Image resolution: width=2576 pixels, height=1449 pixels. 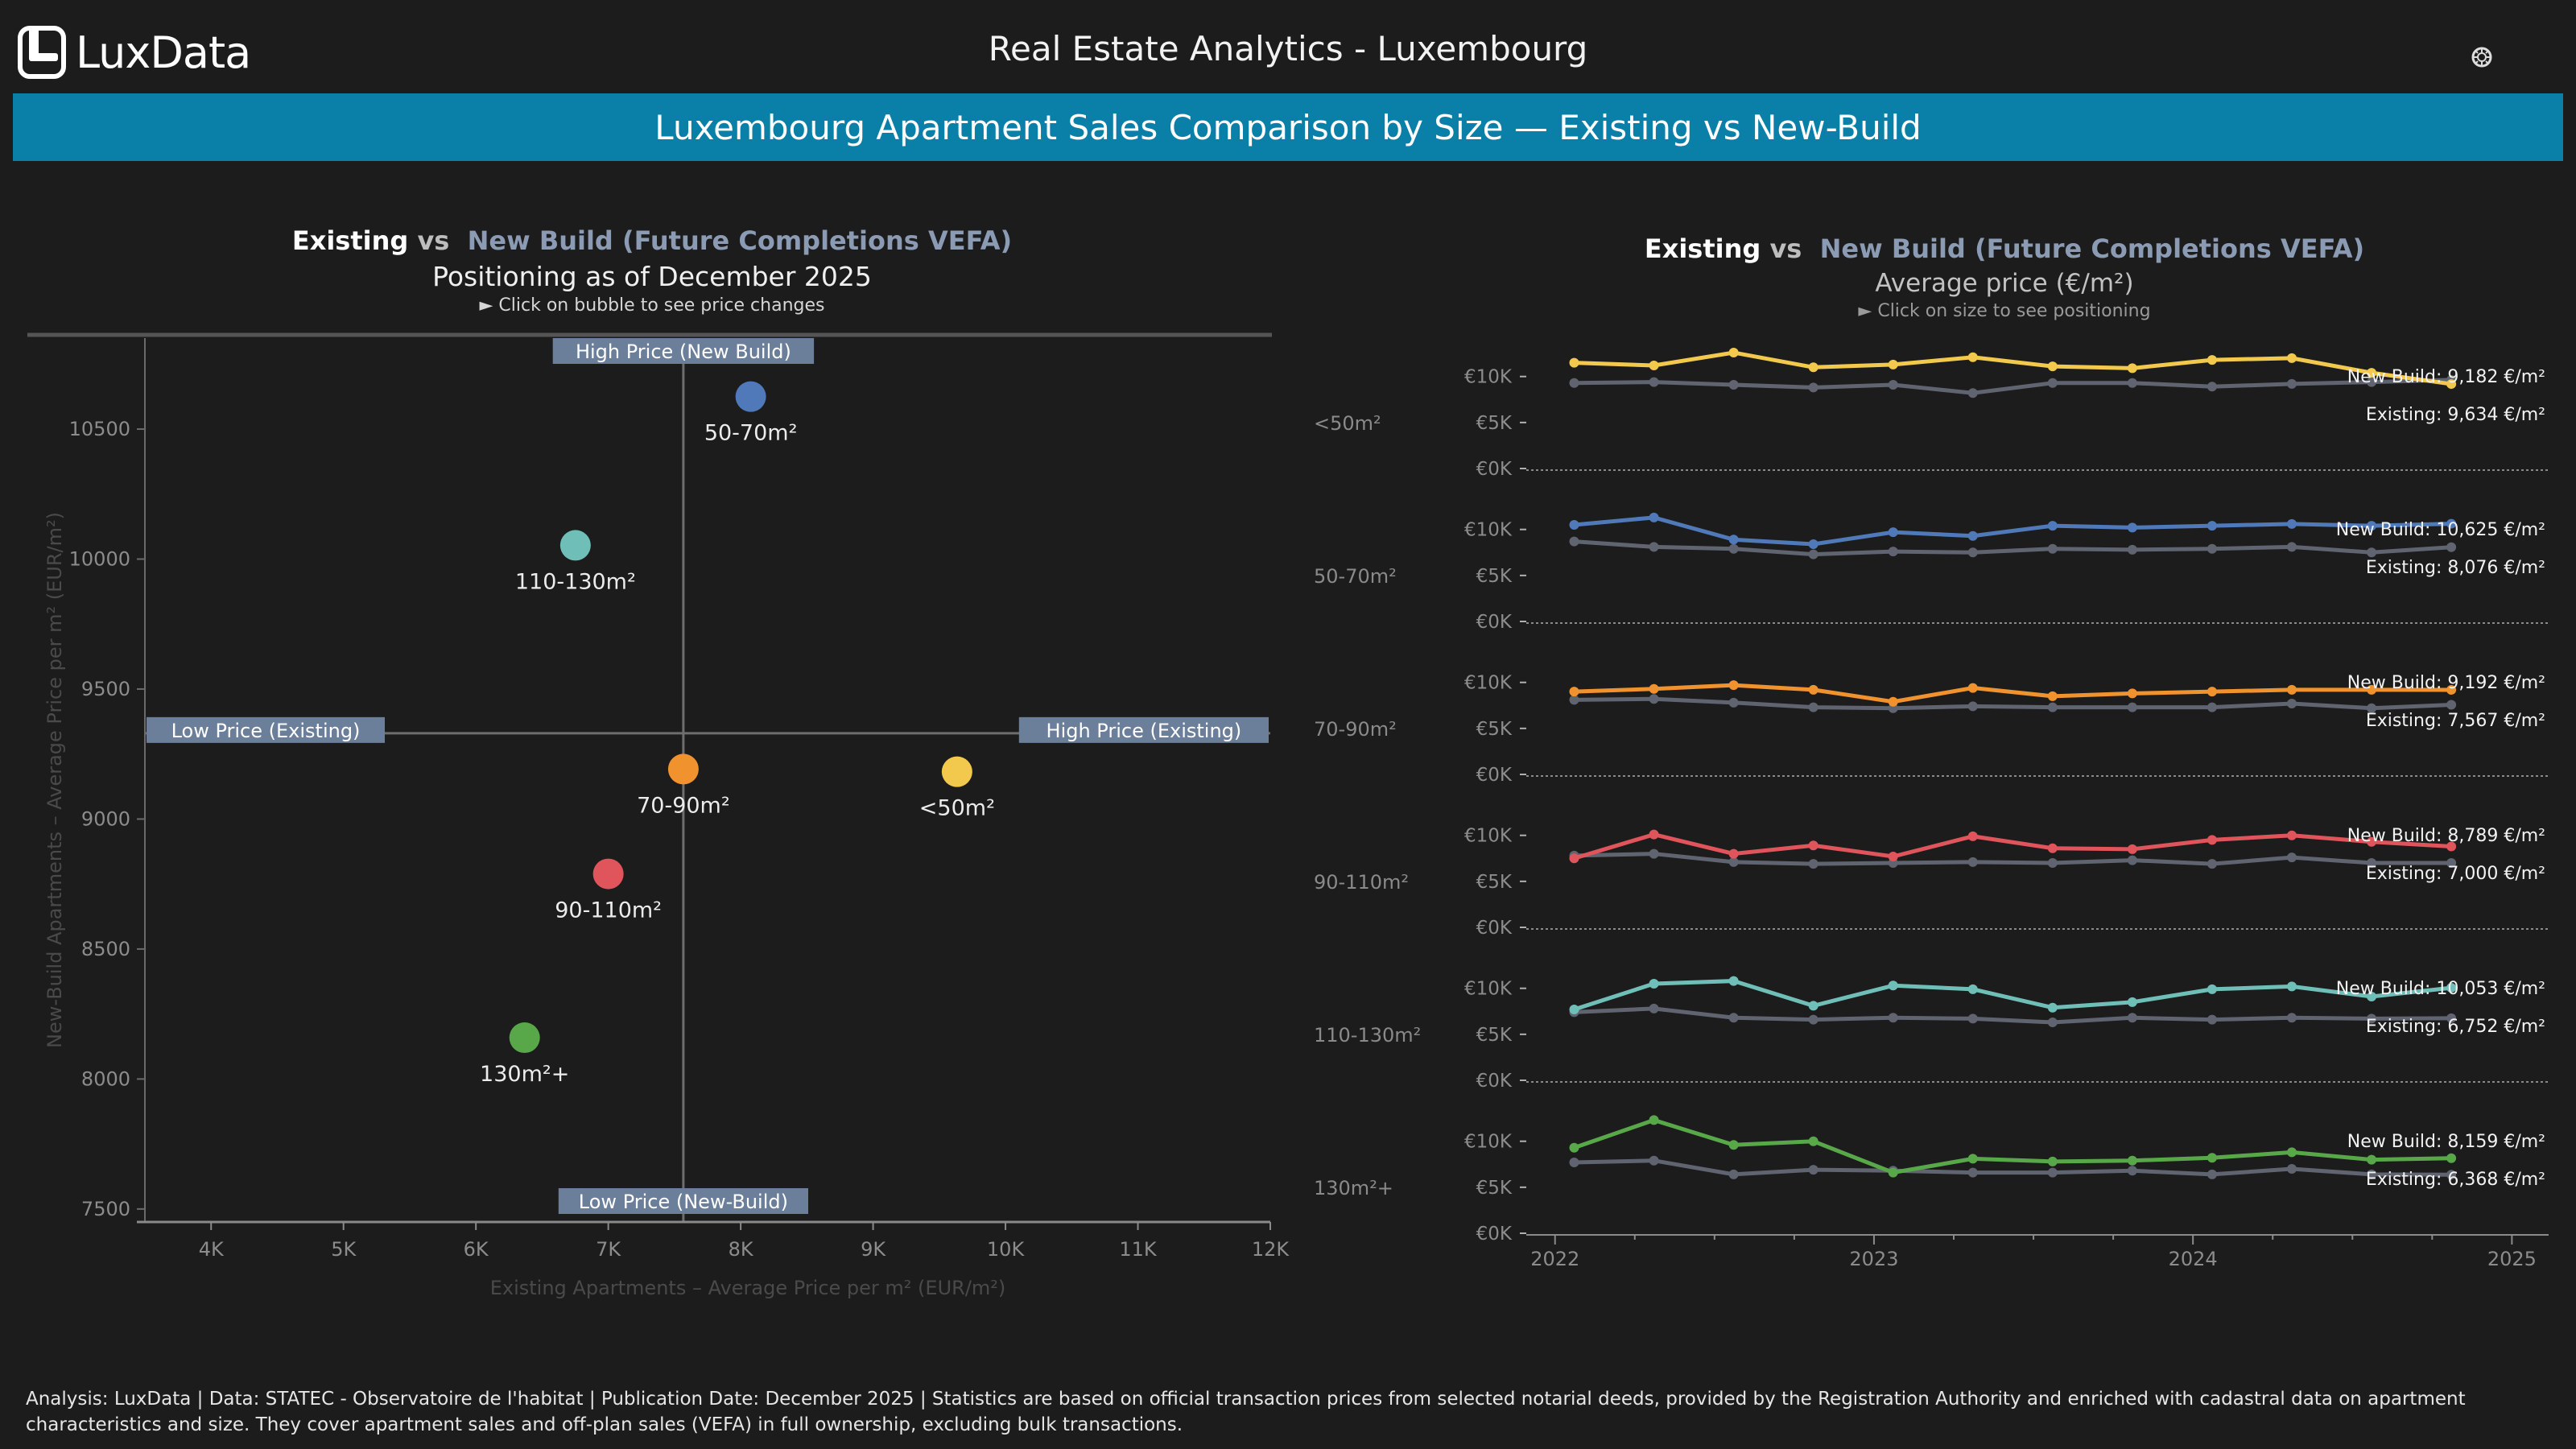 I want to click on existing-value-label: Existing: 6,752 €/m², so click(x=2455, y=1027).